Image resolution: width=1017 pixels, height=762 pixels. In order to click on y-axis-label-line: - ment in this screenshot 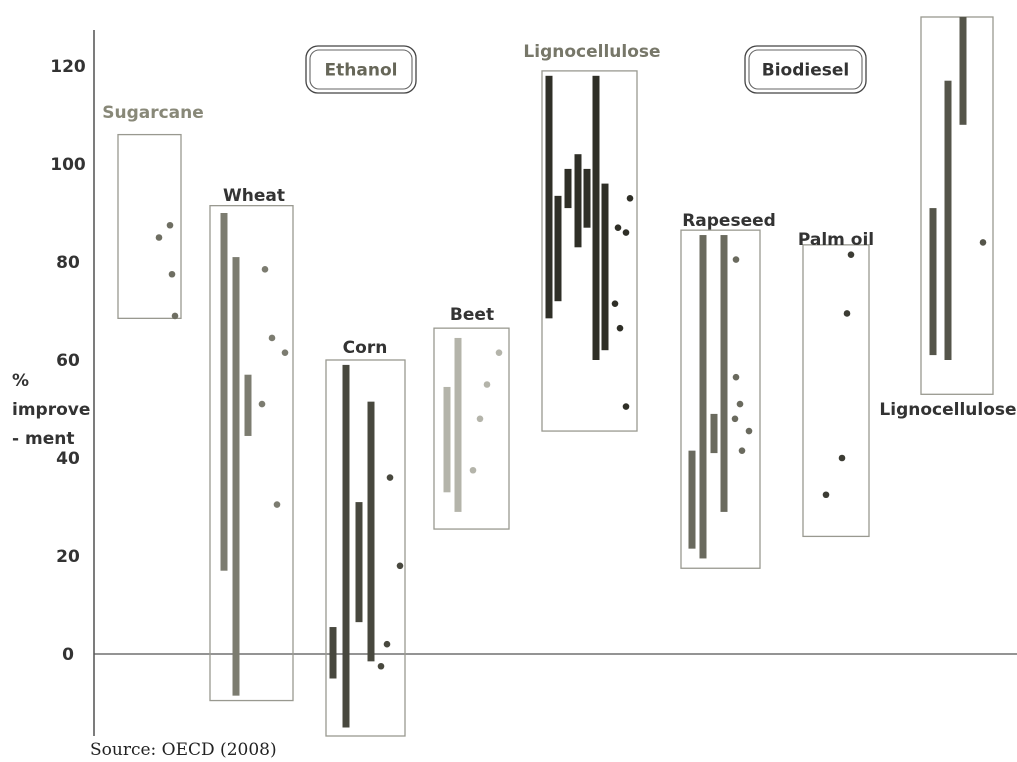, I will do `click(43, 439)`.